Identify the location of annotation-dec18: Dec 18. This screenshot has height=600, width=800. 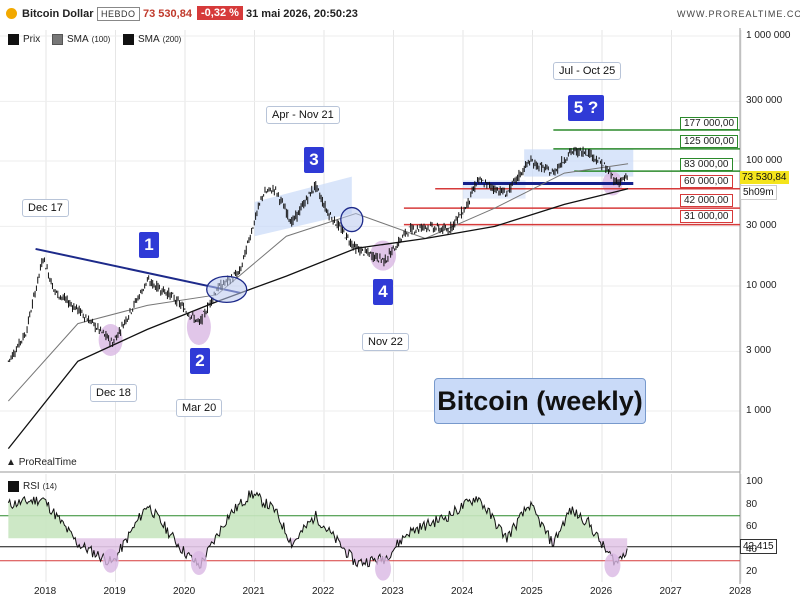
(113, 393).